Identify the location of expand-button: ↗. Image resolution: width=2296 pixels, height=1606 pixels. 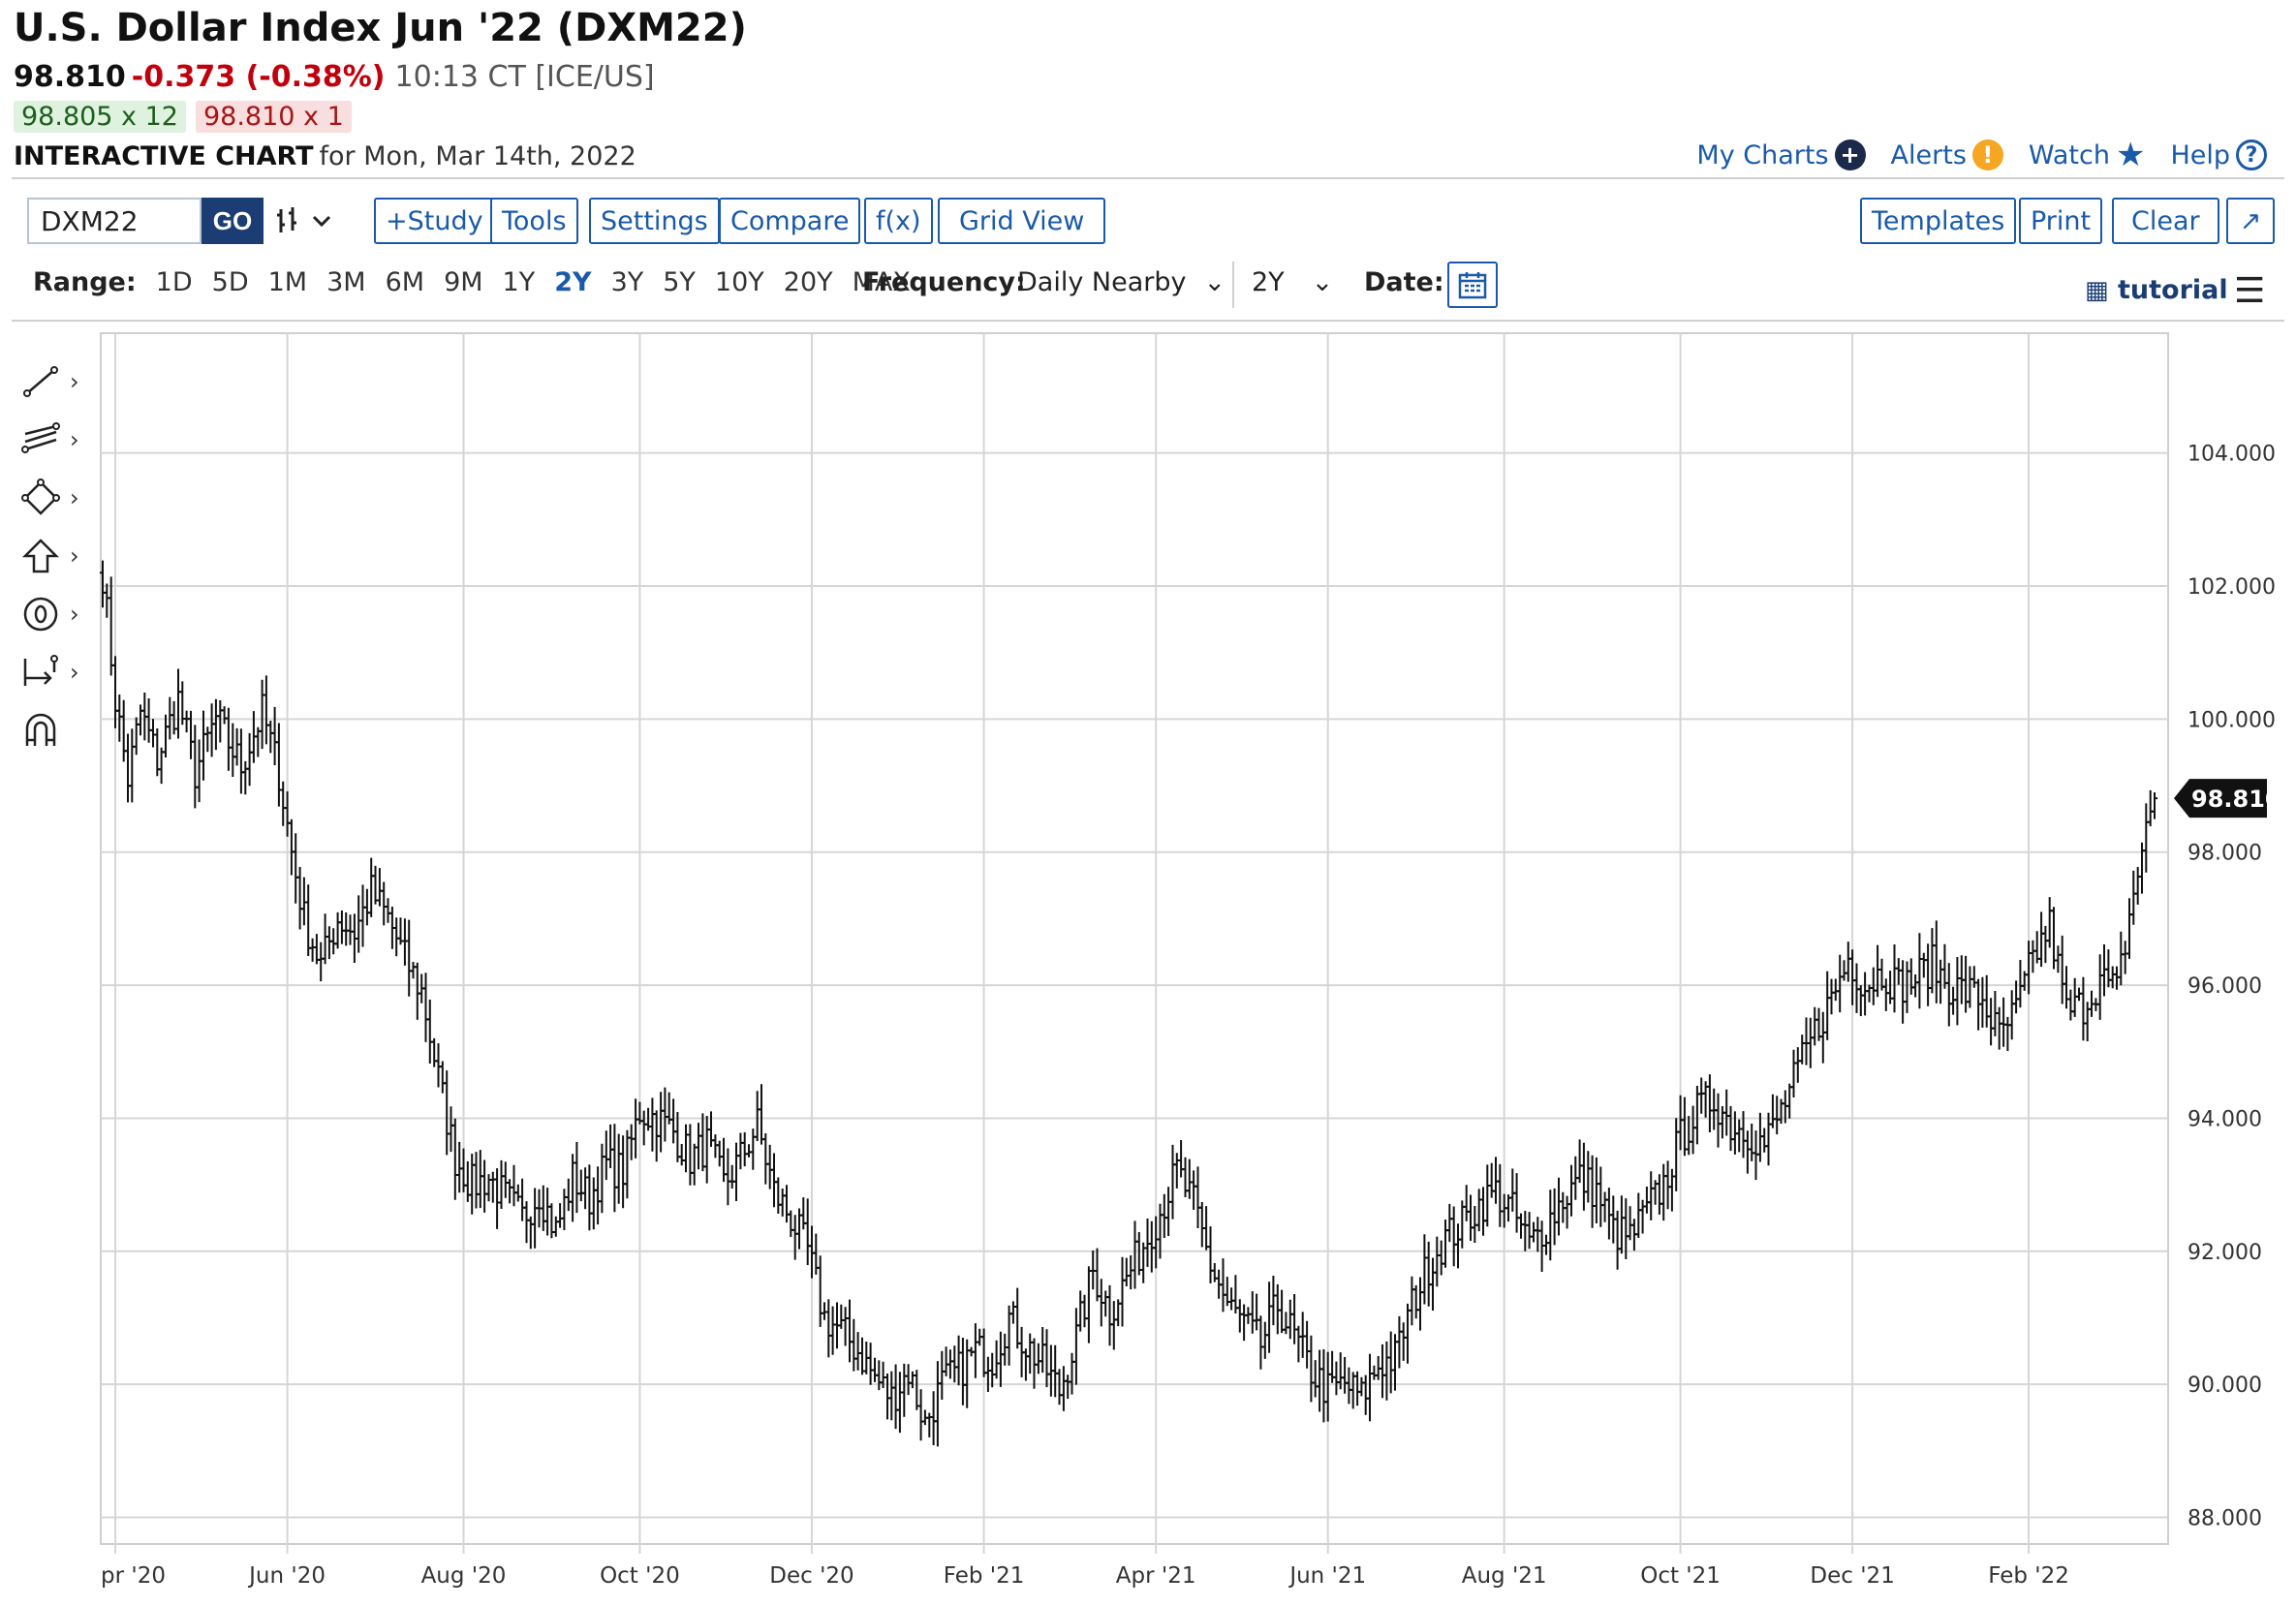
(2250, 221).